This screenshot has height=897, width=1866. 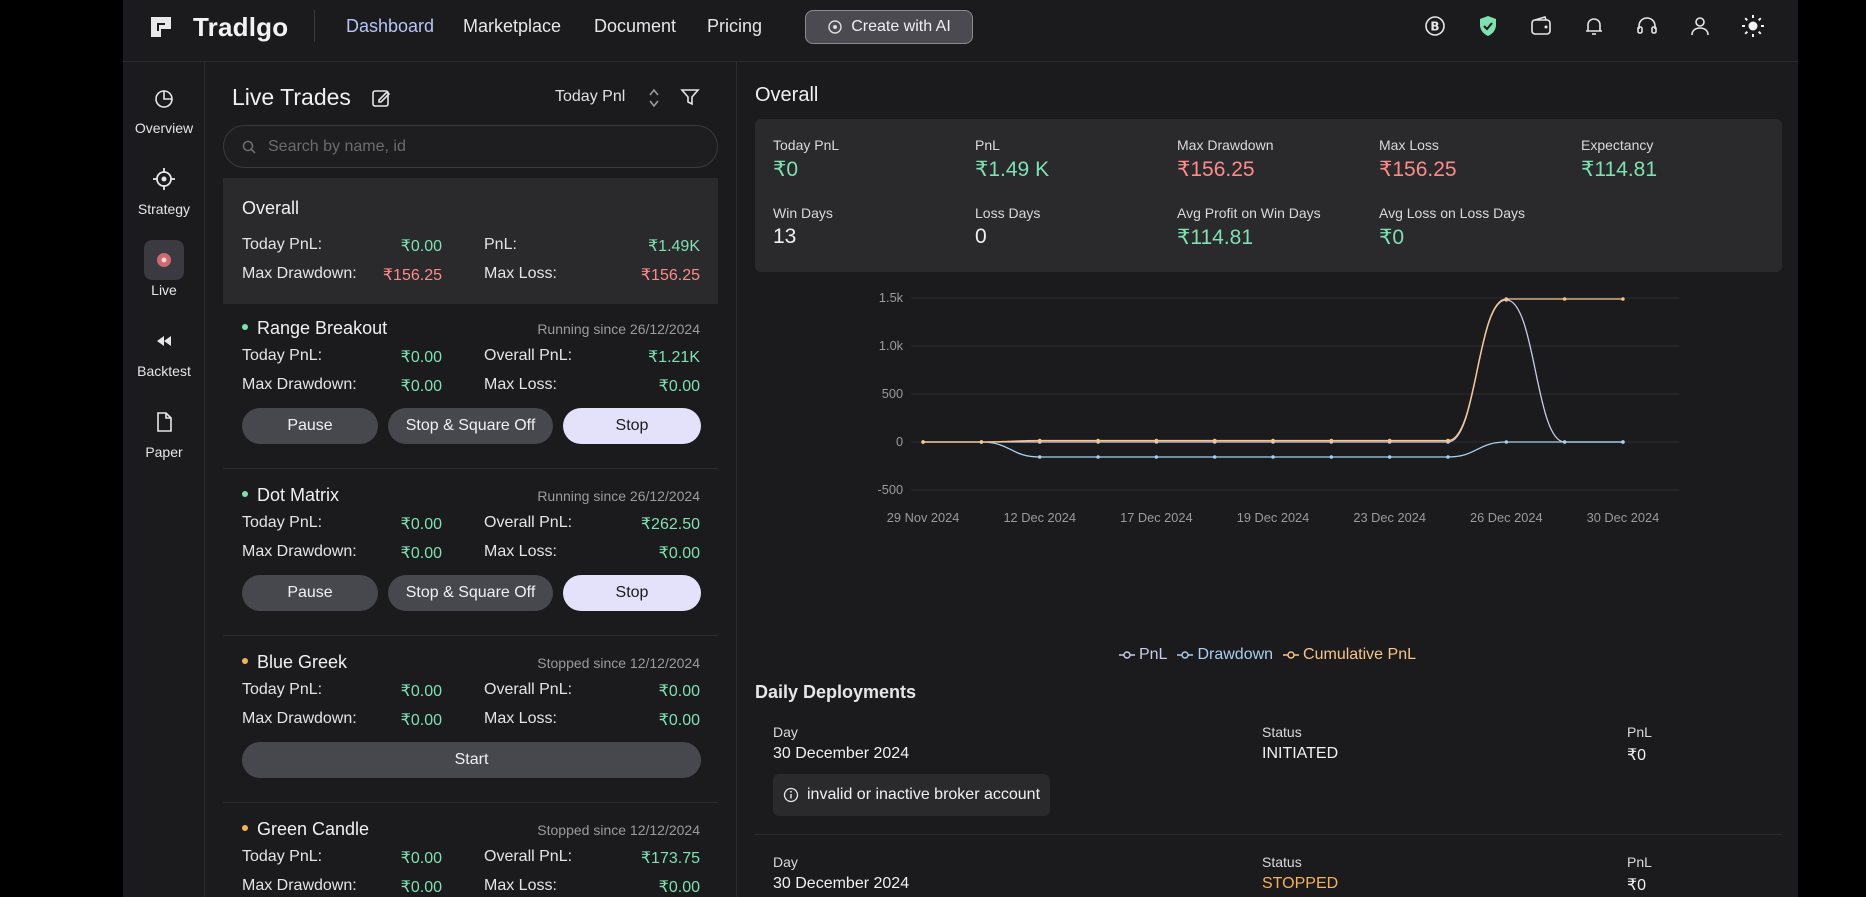 I want to click on rail-item-strategy: Strategy, so click(x=164, y=192).